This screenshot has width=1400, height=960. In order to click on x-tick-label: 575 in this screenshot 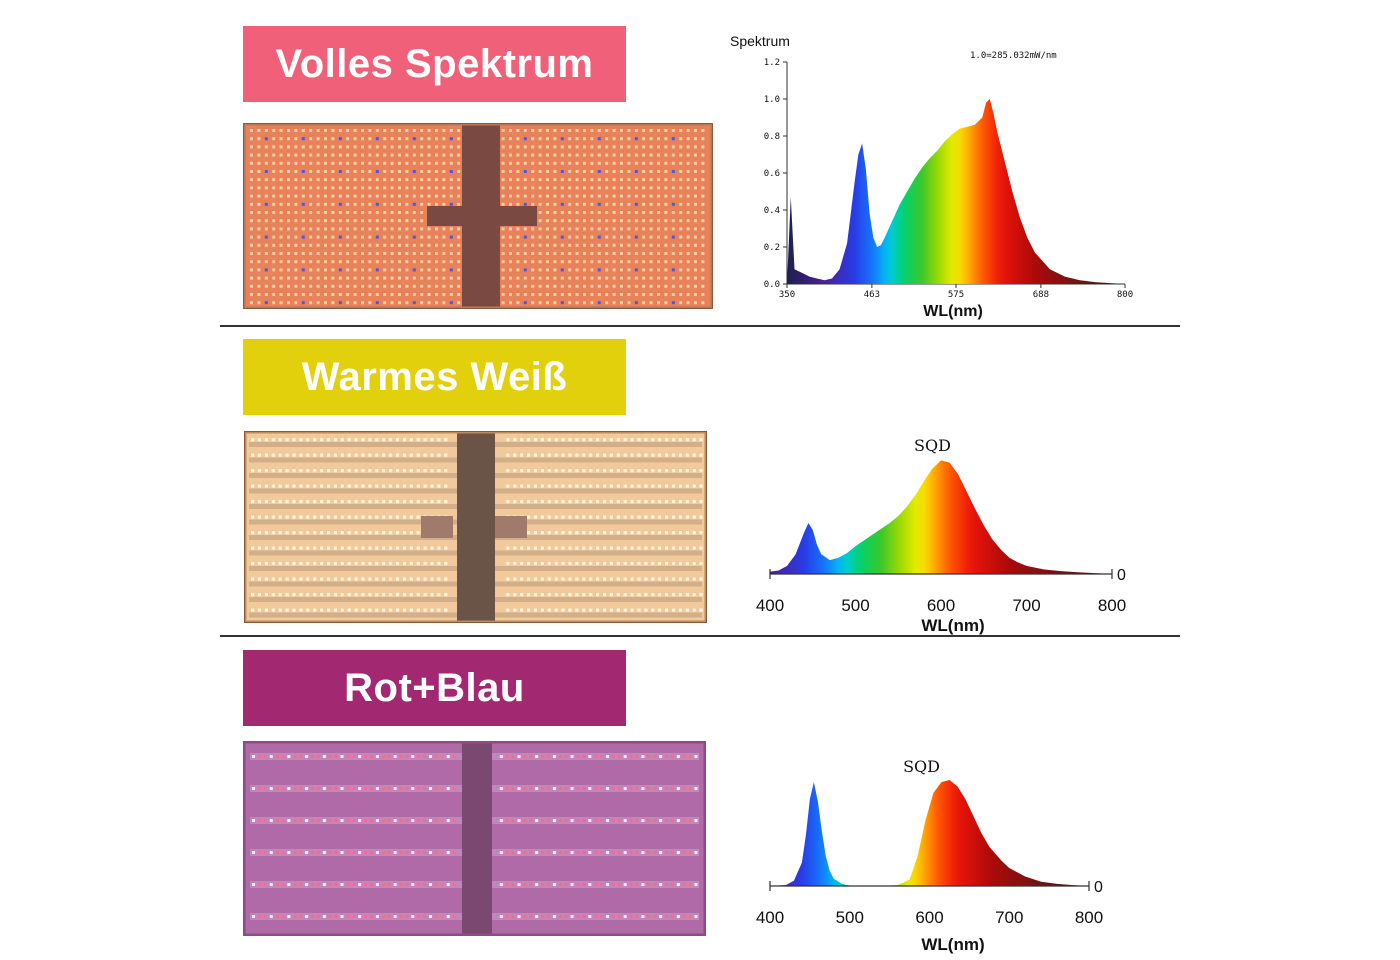, I will do `click(956, 295)`.